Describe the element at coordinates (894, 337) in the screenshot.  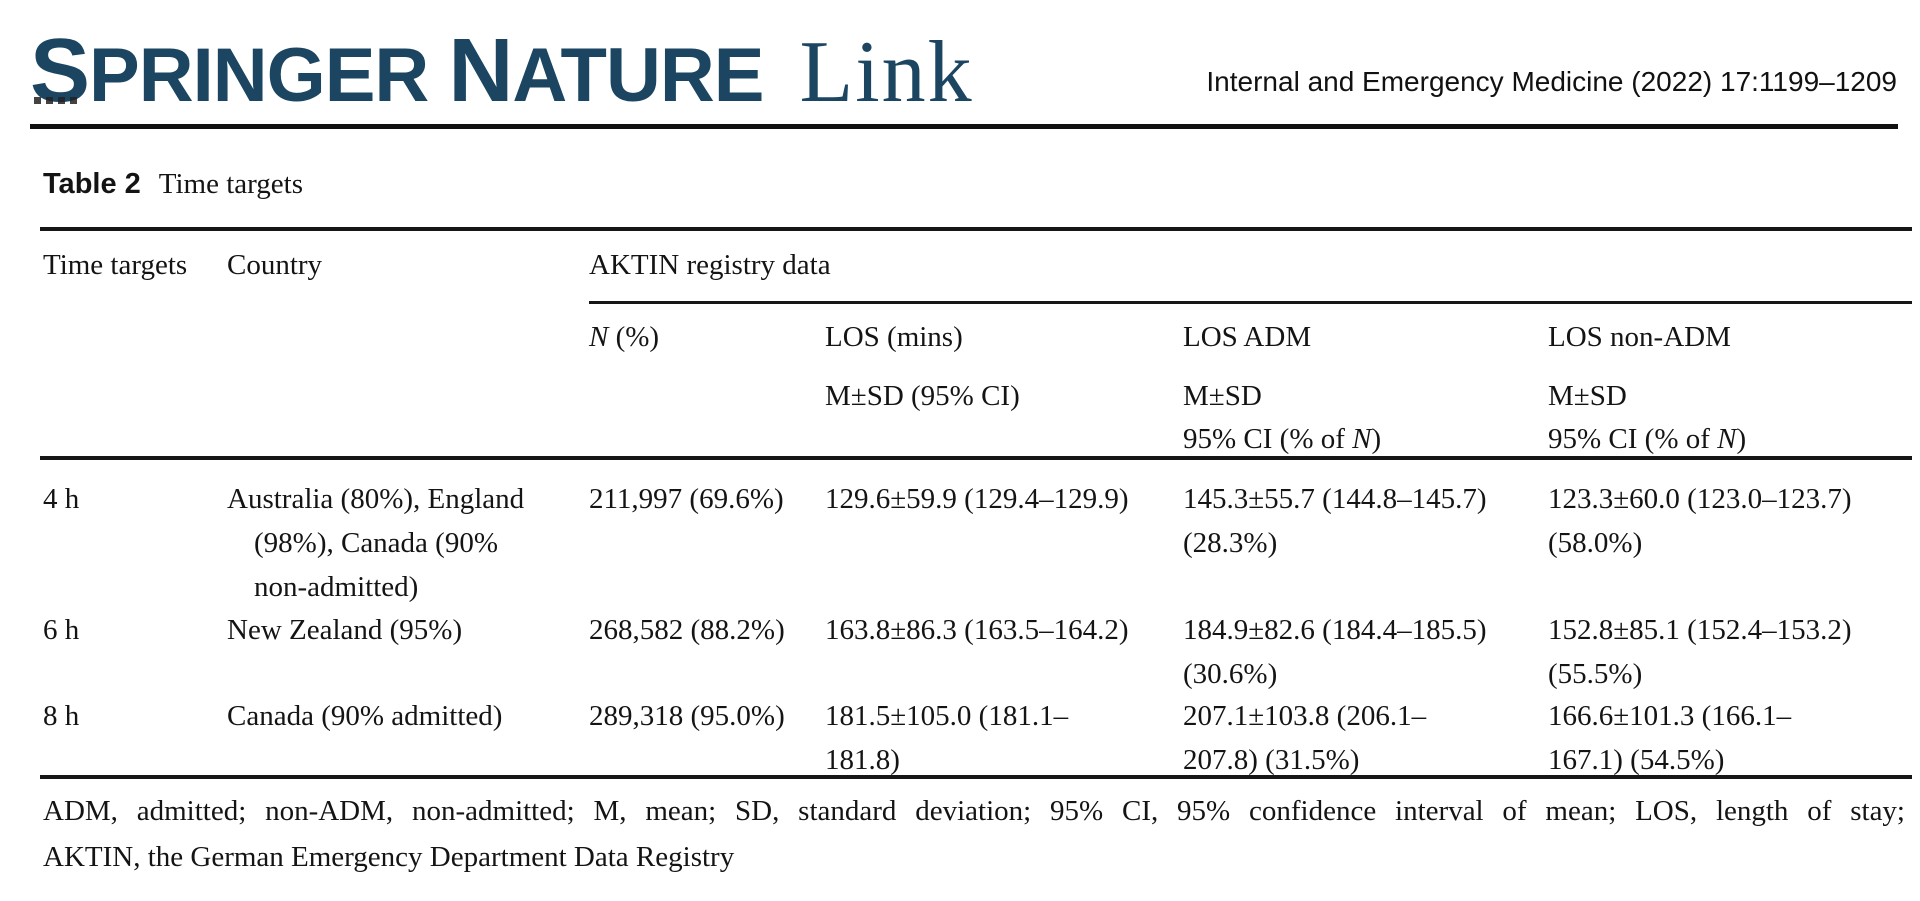
I see `col-header-los: LOS (mins)` at that location.